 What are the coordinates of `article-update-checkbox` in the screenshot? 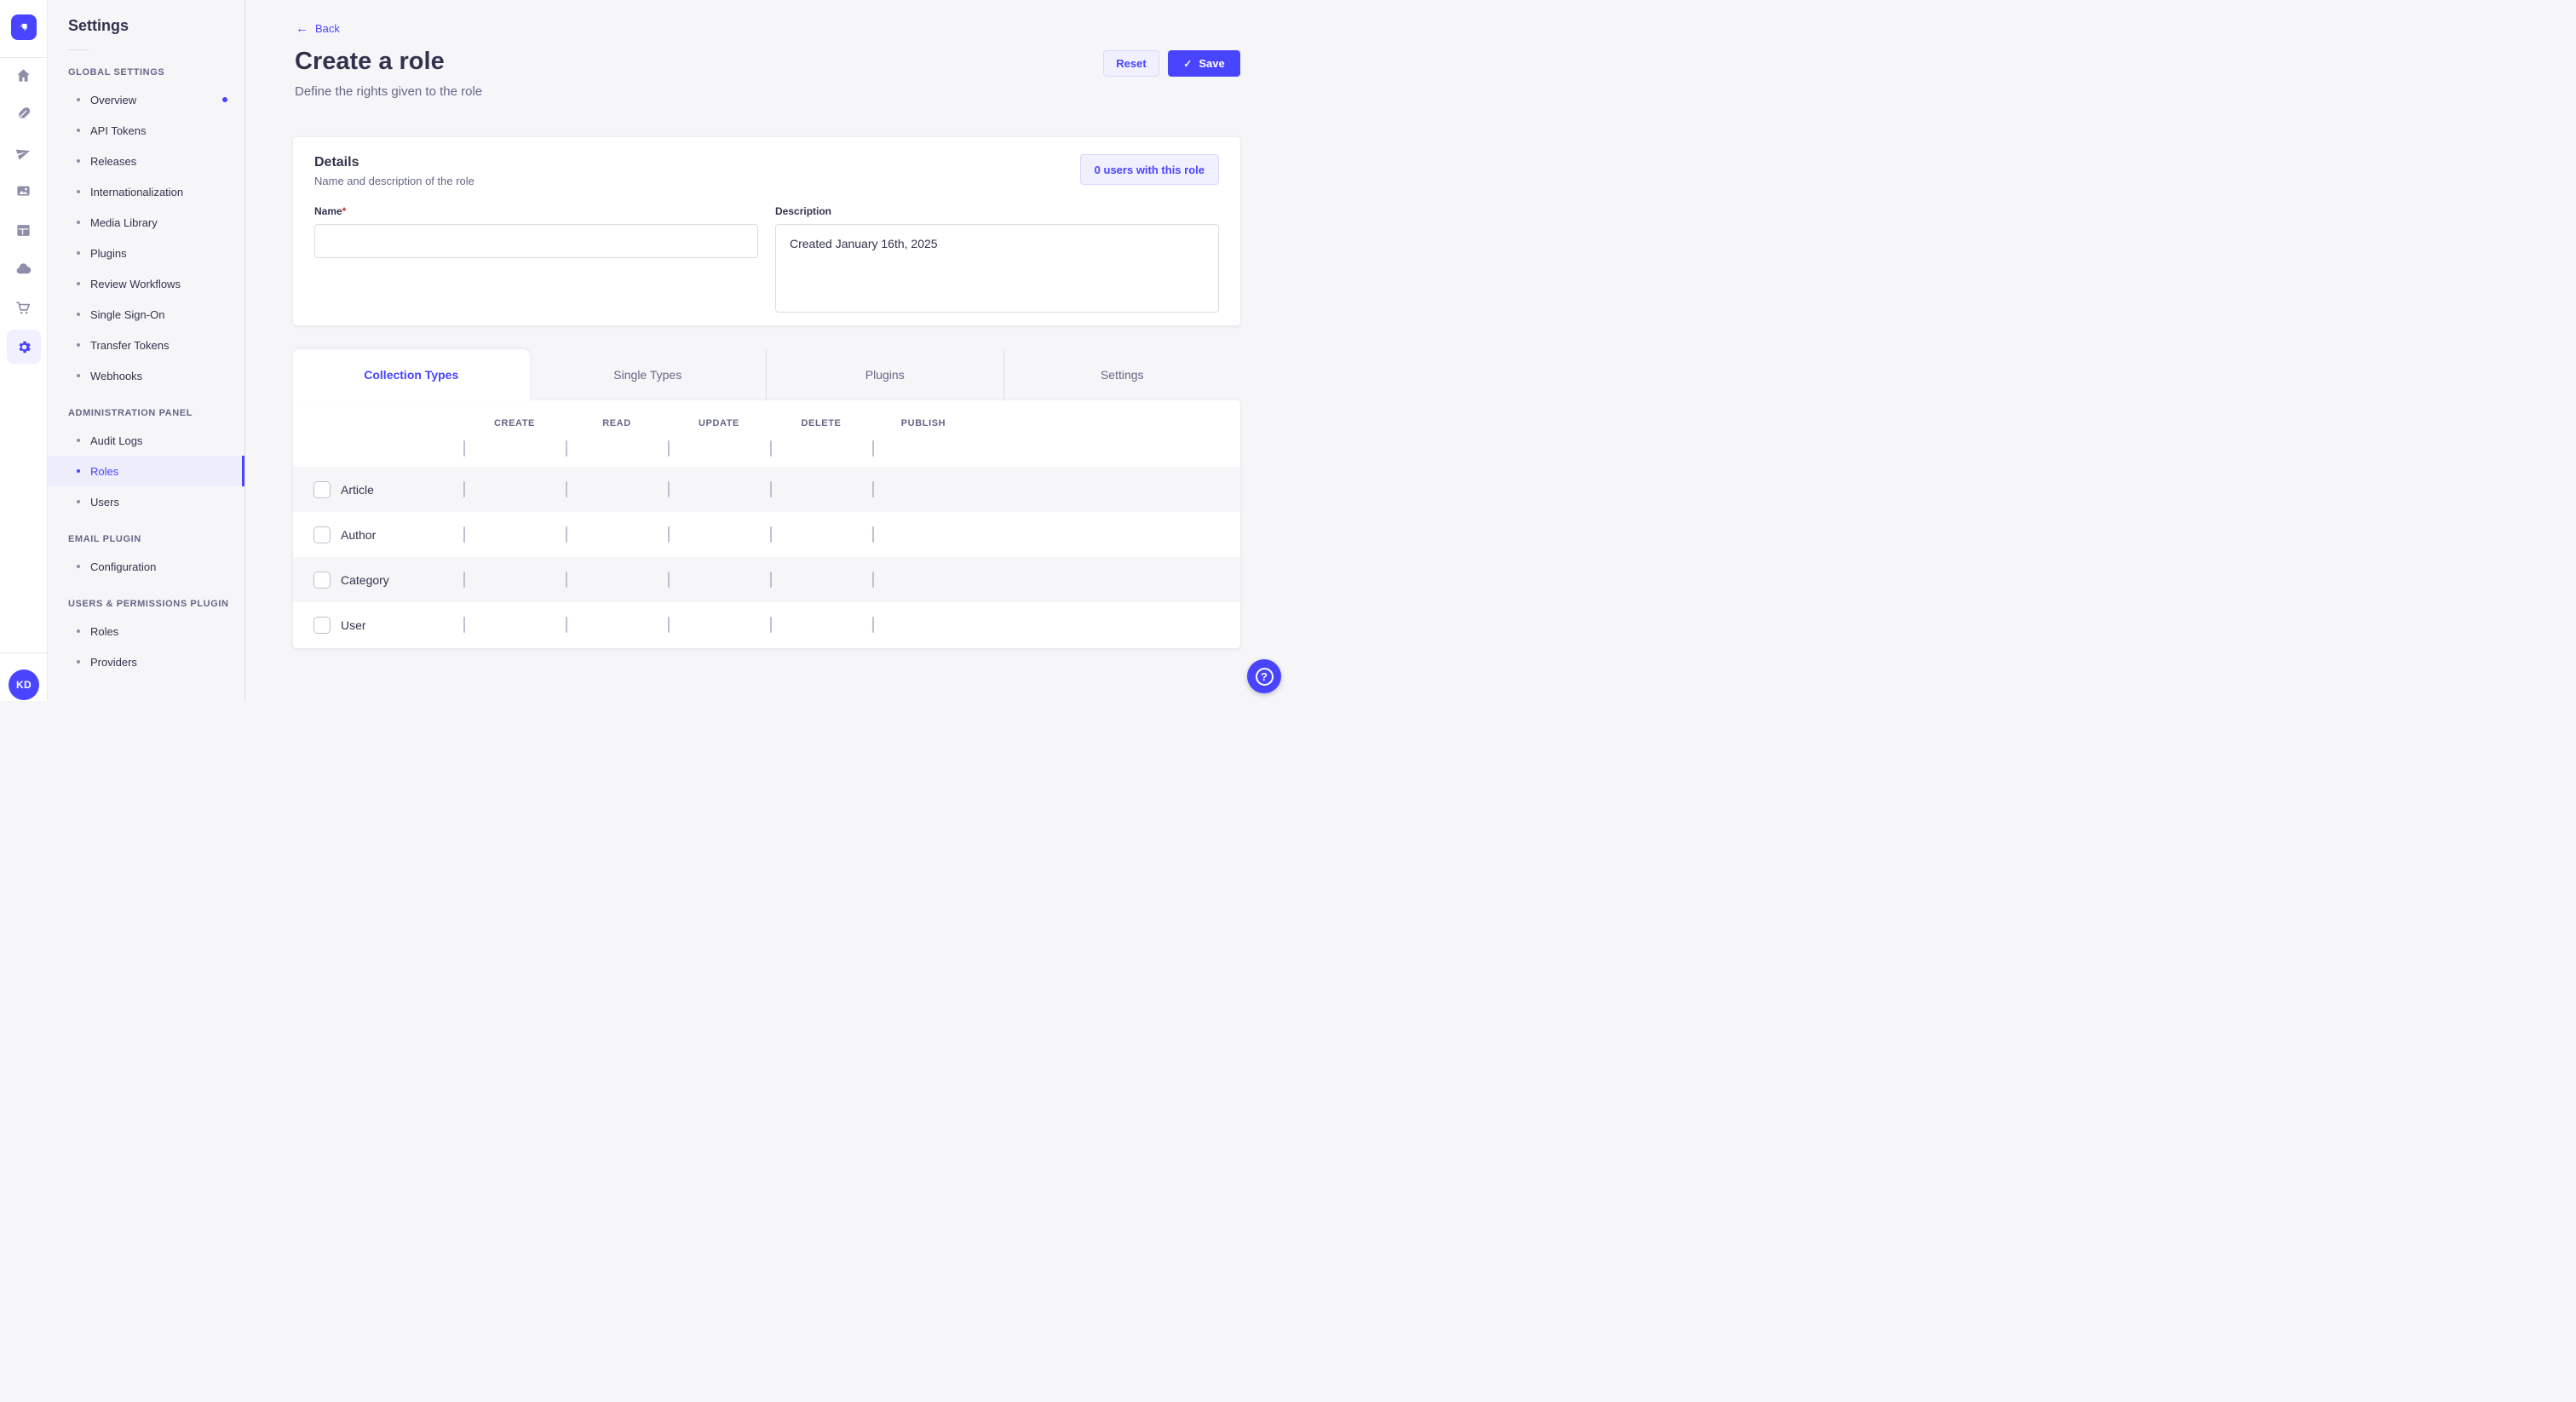 It's located at (669, 488).